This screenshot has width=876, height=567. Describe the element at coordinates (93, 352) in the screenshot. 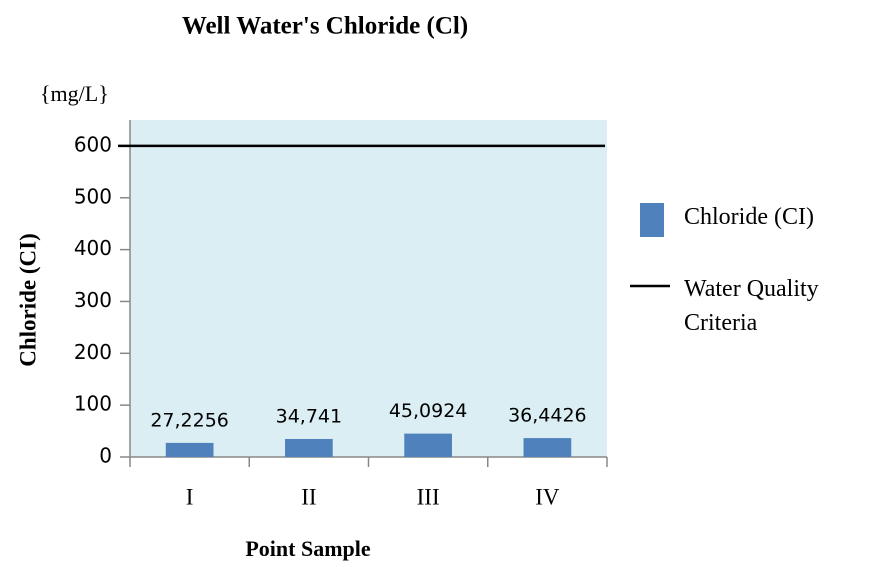

I see `y-tick-label: 200` at that location.